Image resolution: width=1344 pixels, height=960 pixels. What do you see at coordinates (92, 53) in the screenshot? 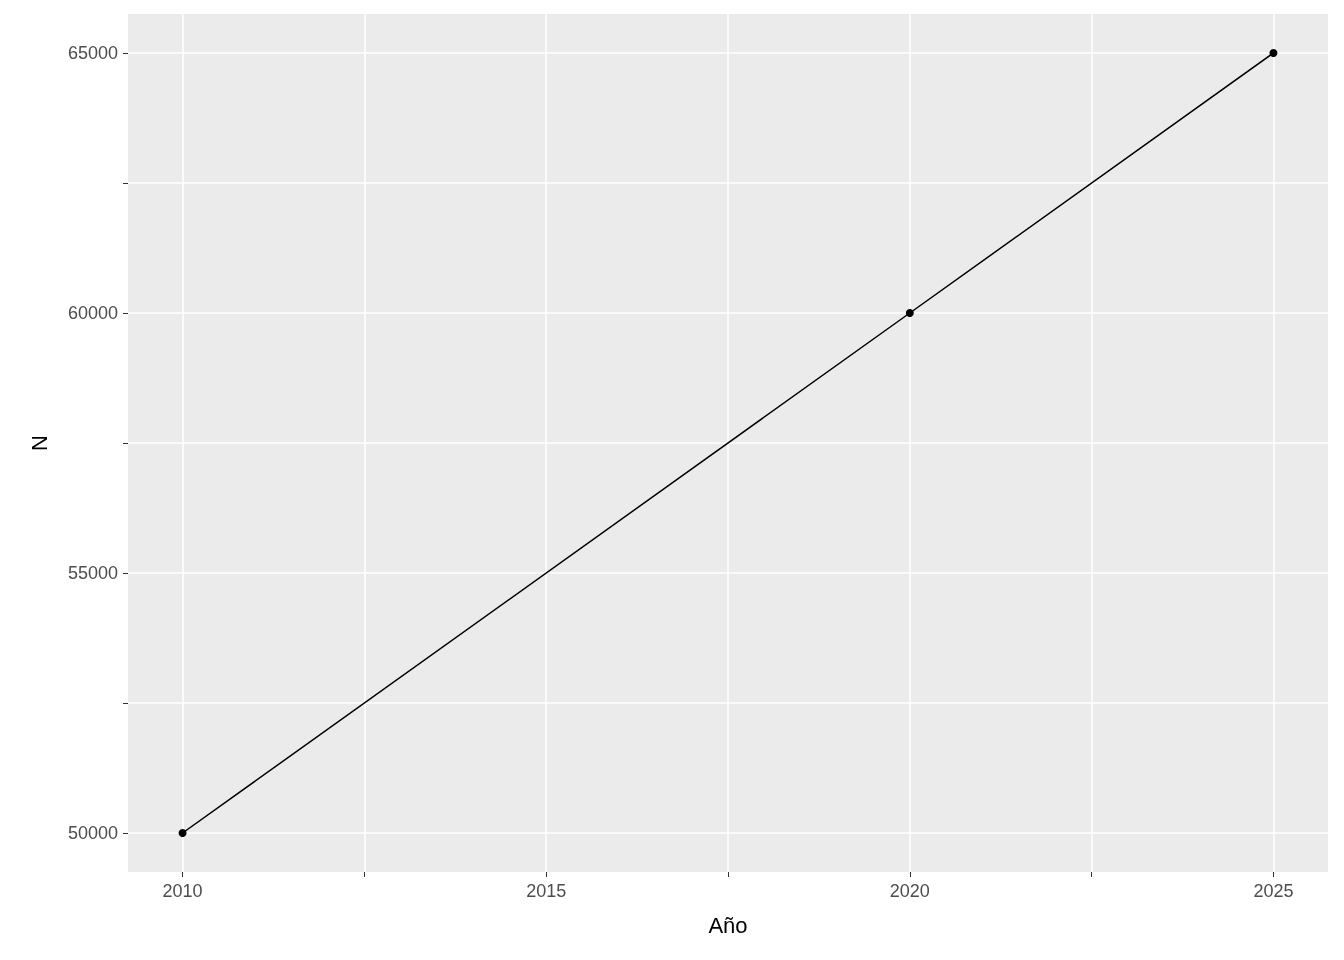
I see `y-tick-label: 65000` at bounding box center [92, 53].